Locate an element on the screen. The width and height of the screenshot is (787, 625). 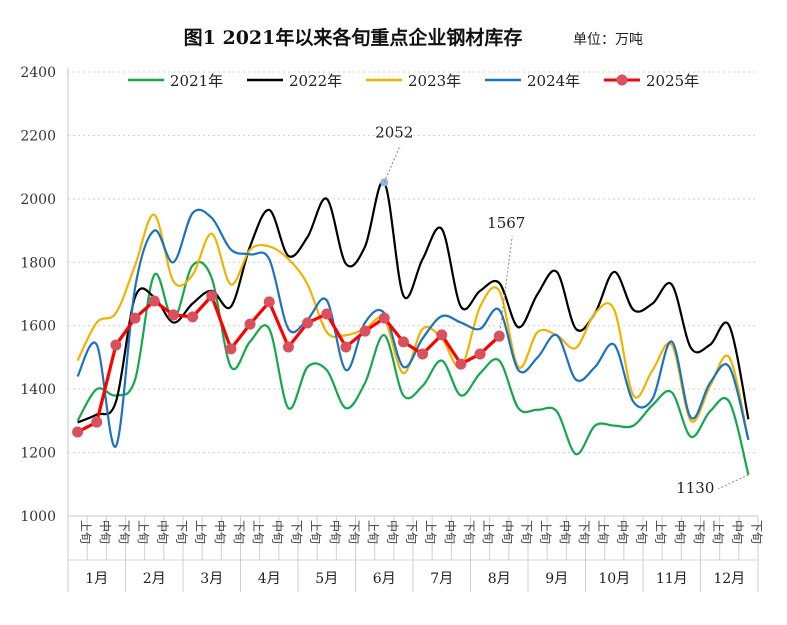
legend-label-2021: 2021年 is located at coordinates (196, 81).